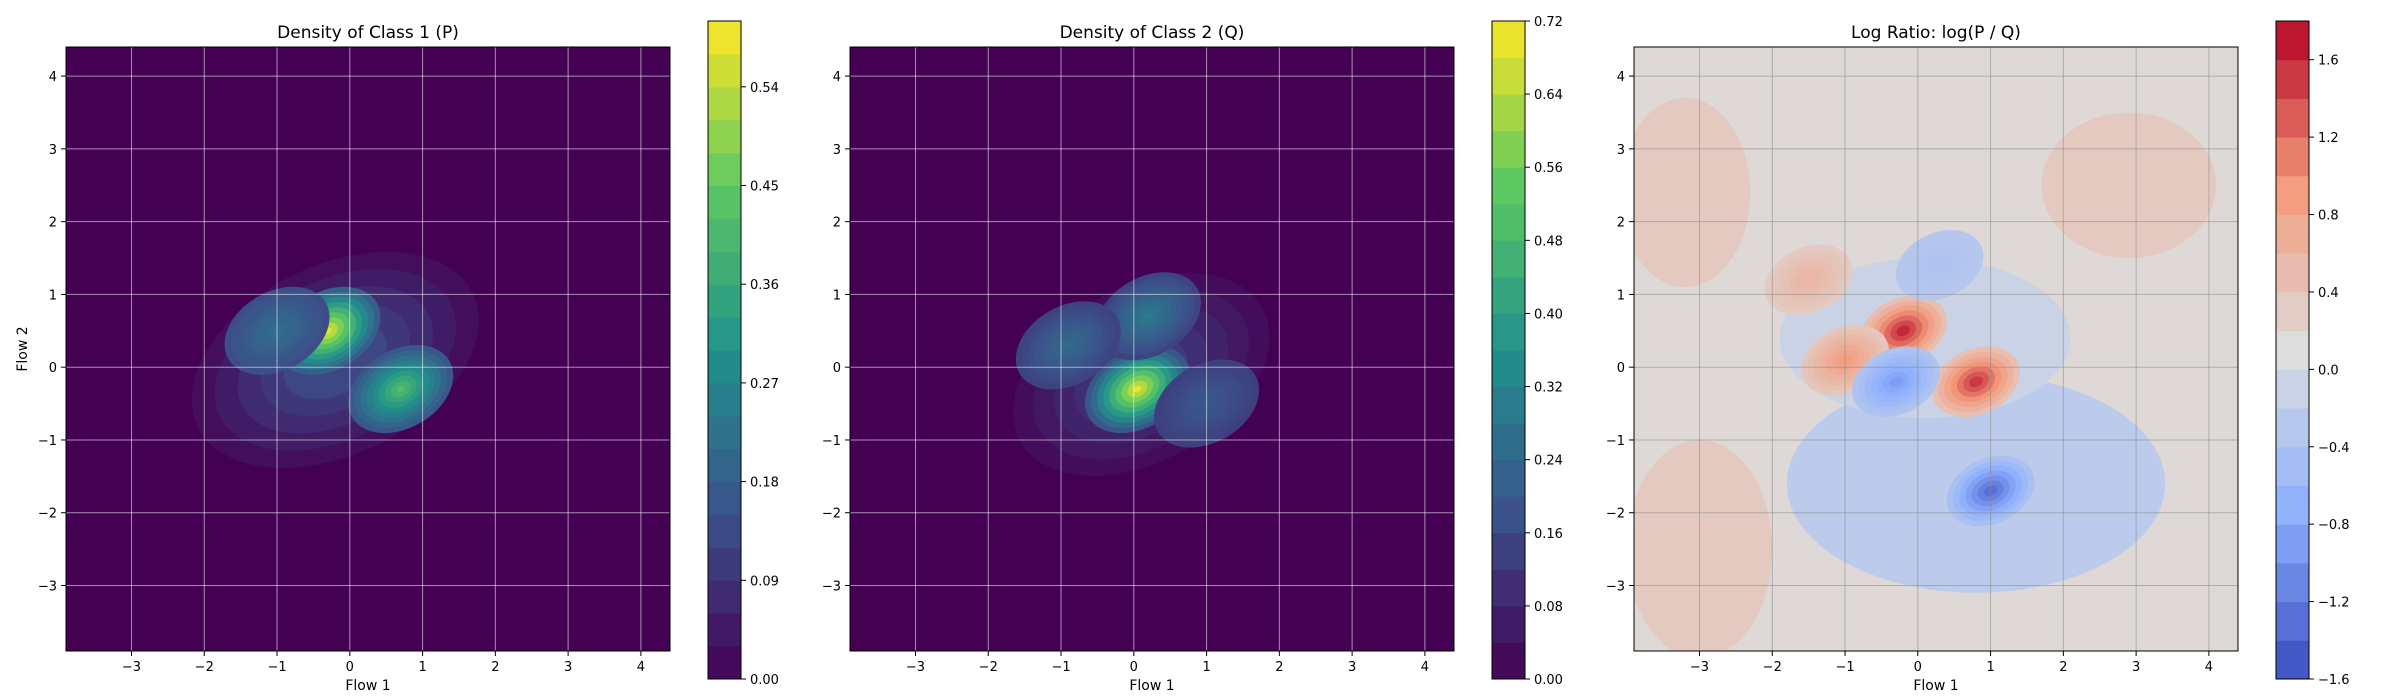  I want to click on colorbar-tick-label: −0.8, so click(2334, 525).